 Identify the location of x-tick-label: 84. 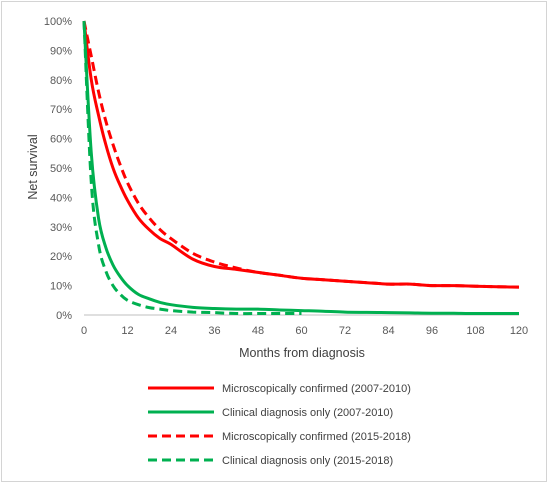
(388, 331).